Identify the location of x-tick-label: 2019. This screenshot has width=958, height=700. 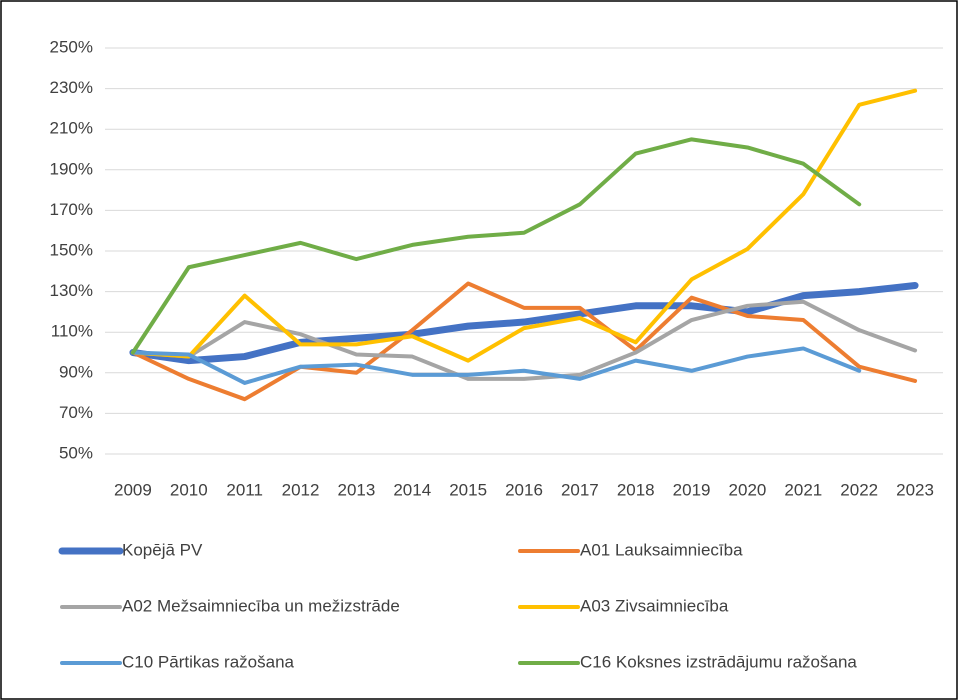
(692, 489).